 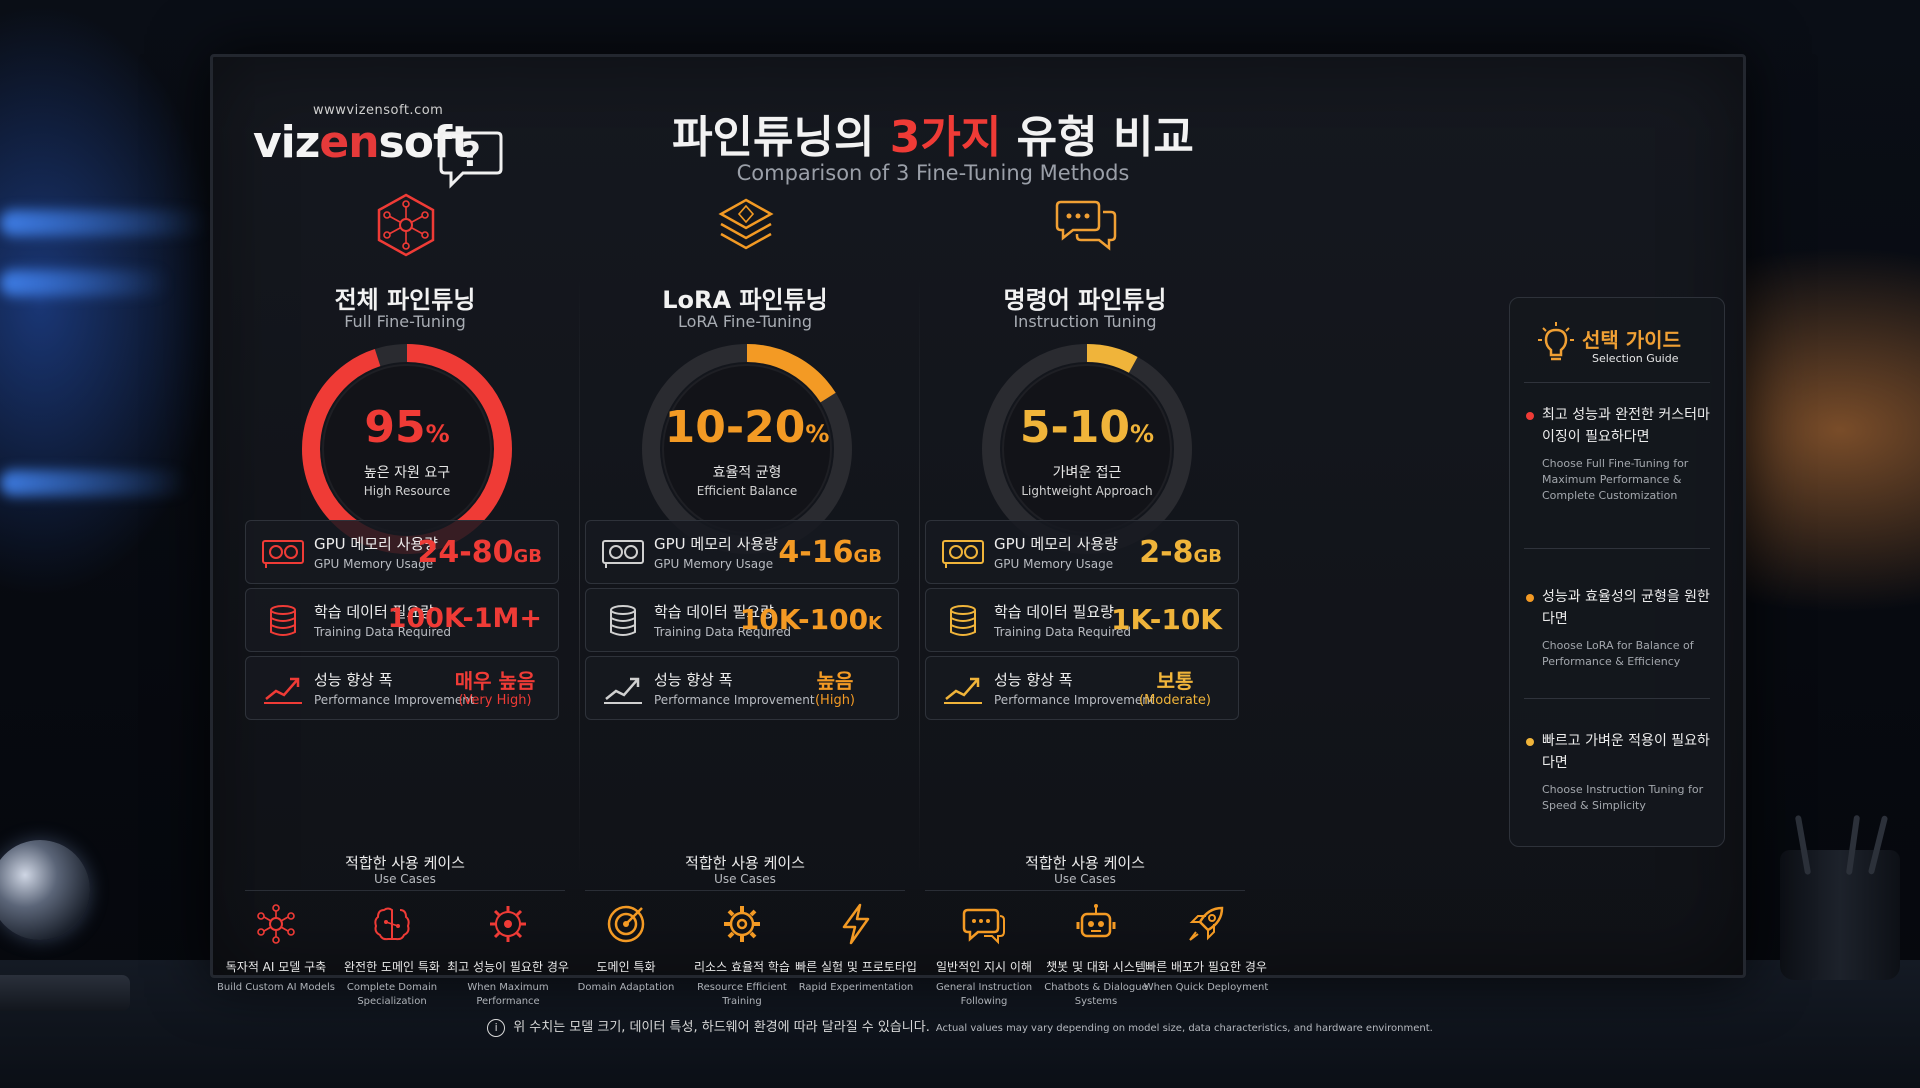 I want to click on column-subtitle: Full Fine-Tuning, so click(x=405, y=321).